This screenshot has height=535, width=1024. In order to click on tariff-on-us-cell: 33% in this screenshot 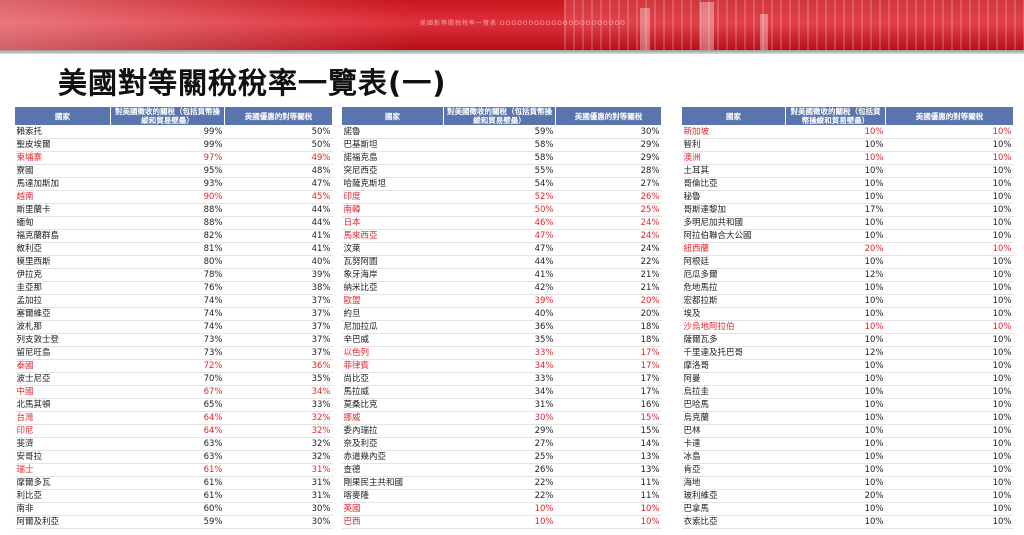, I will do `click(499, 379)`.